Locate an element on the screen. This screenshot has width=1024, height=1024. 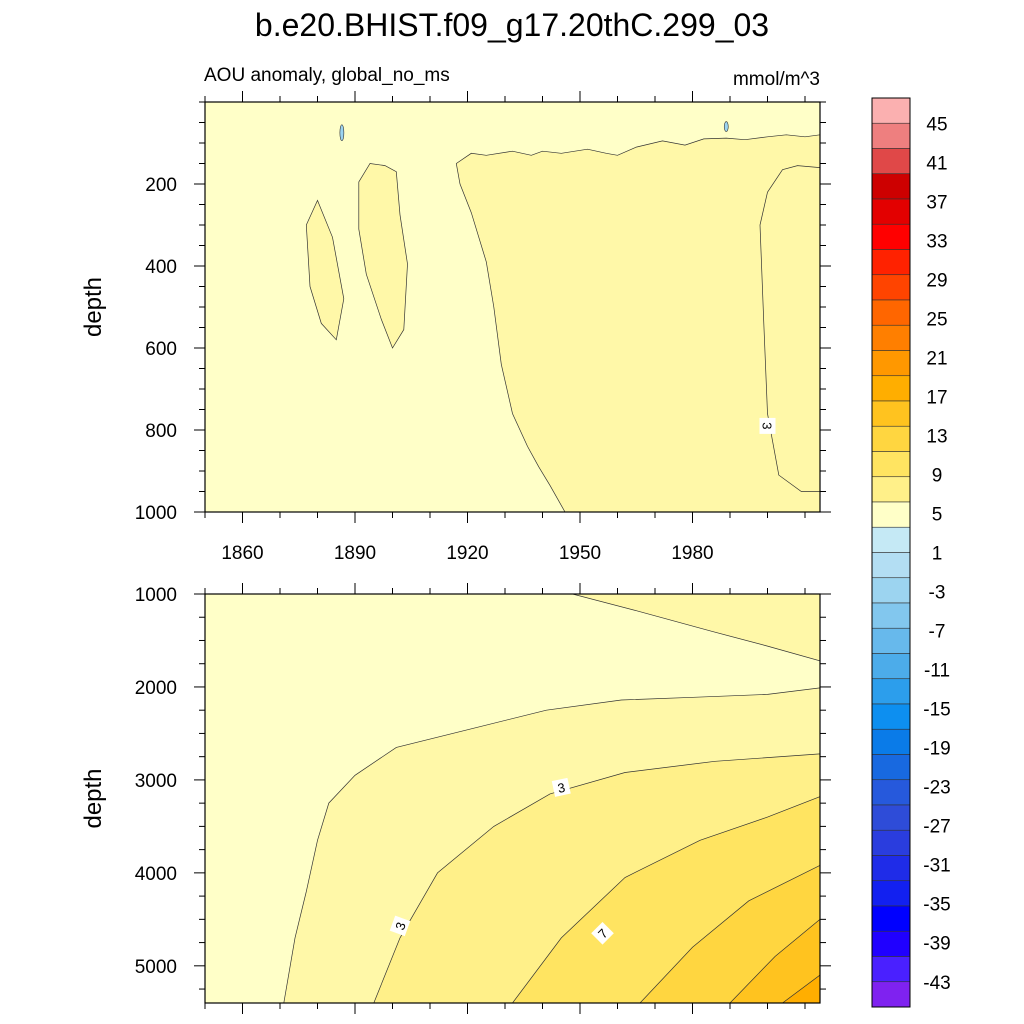
colorbar-label: -23 is located at coordinates (936, 788).